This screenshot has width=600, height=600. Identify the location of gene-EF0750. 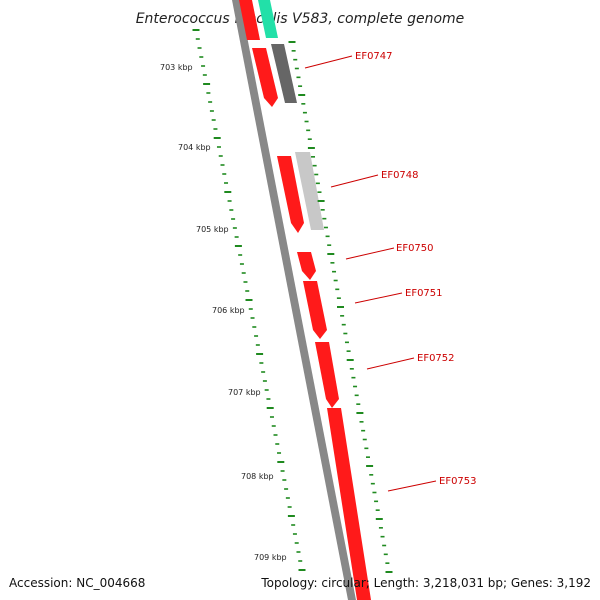
(306, 266).